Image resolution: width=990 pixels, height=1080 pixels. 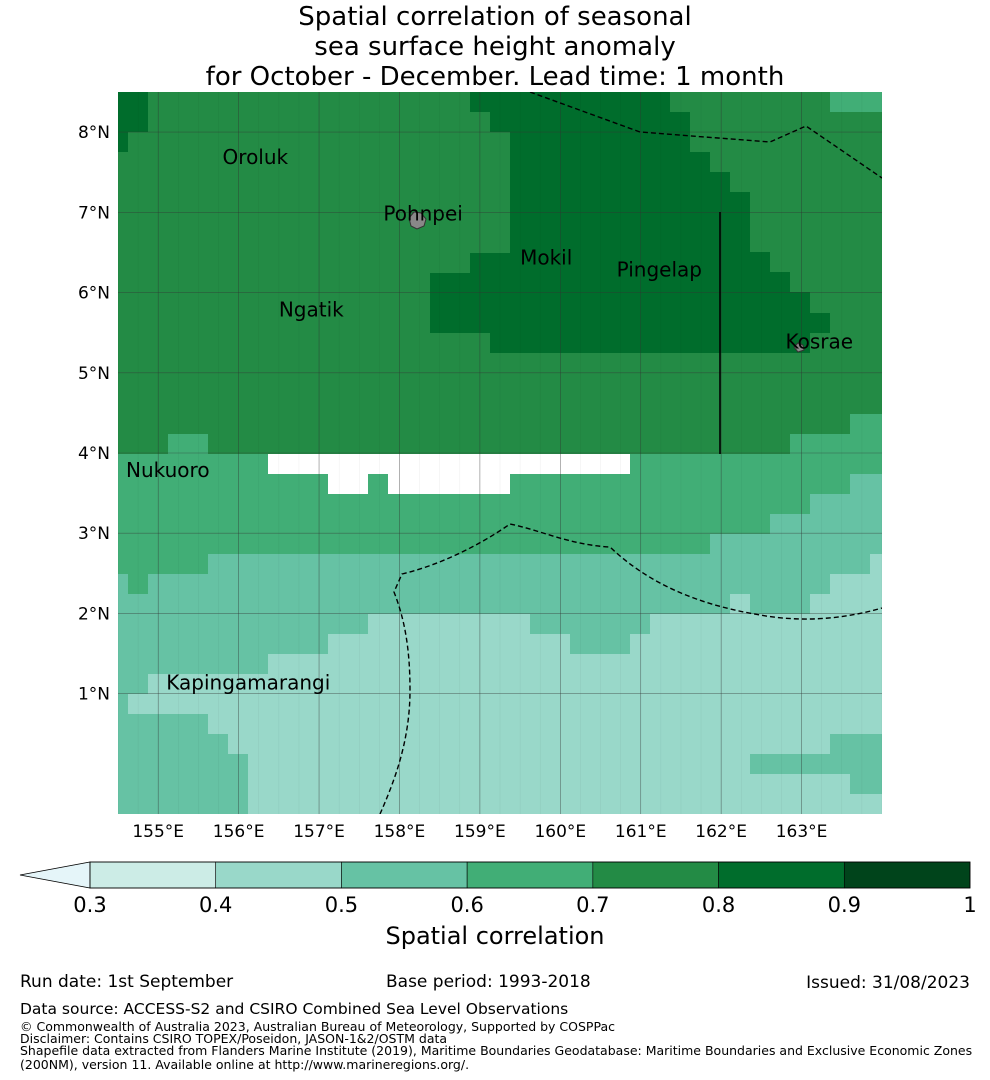 I want to click on colorbar-tick-label: 0.5, so click(x=341, y=905).